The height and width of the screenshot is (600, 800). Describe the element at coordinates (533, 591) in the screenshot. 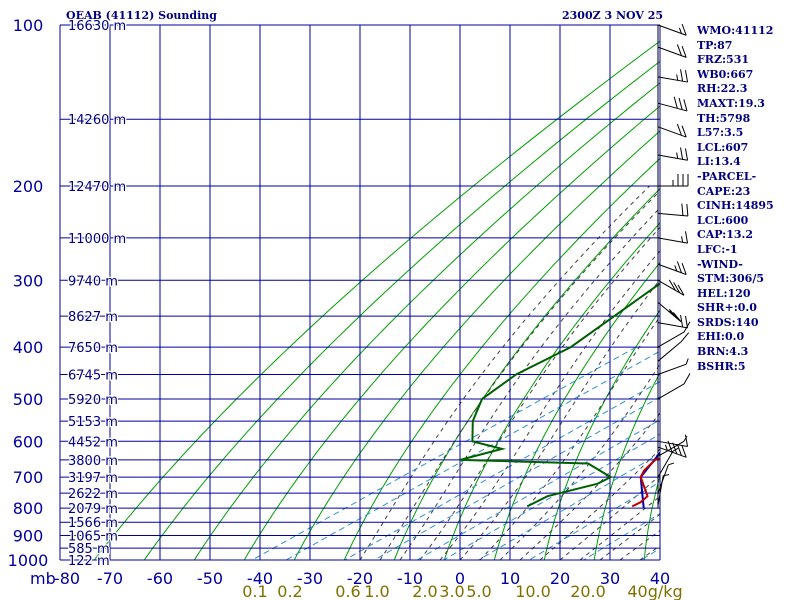

I see `mixing-ratio-label: 10.0` at that location.